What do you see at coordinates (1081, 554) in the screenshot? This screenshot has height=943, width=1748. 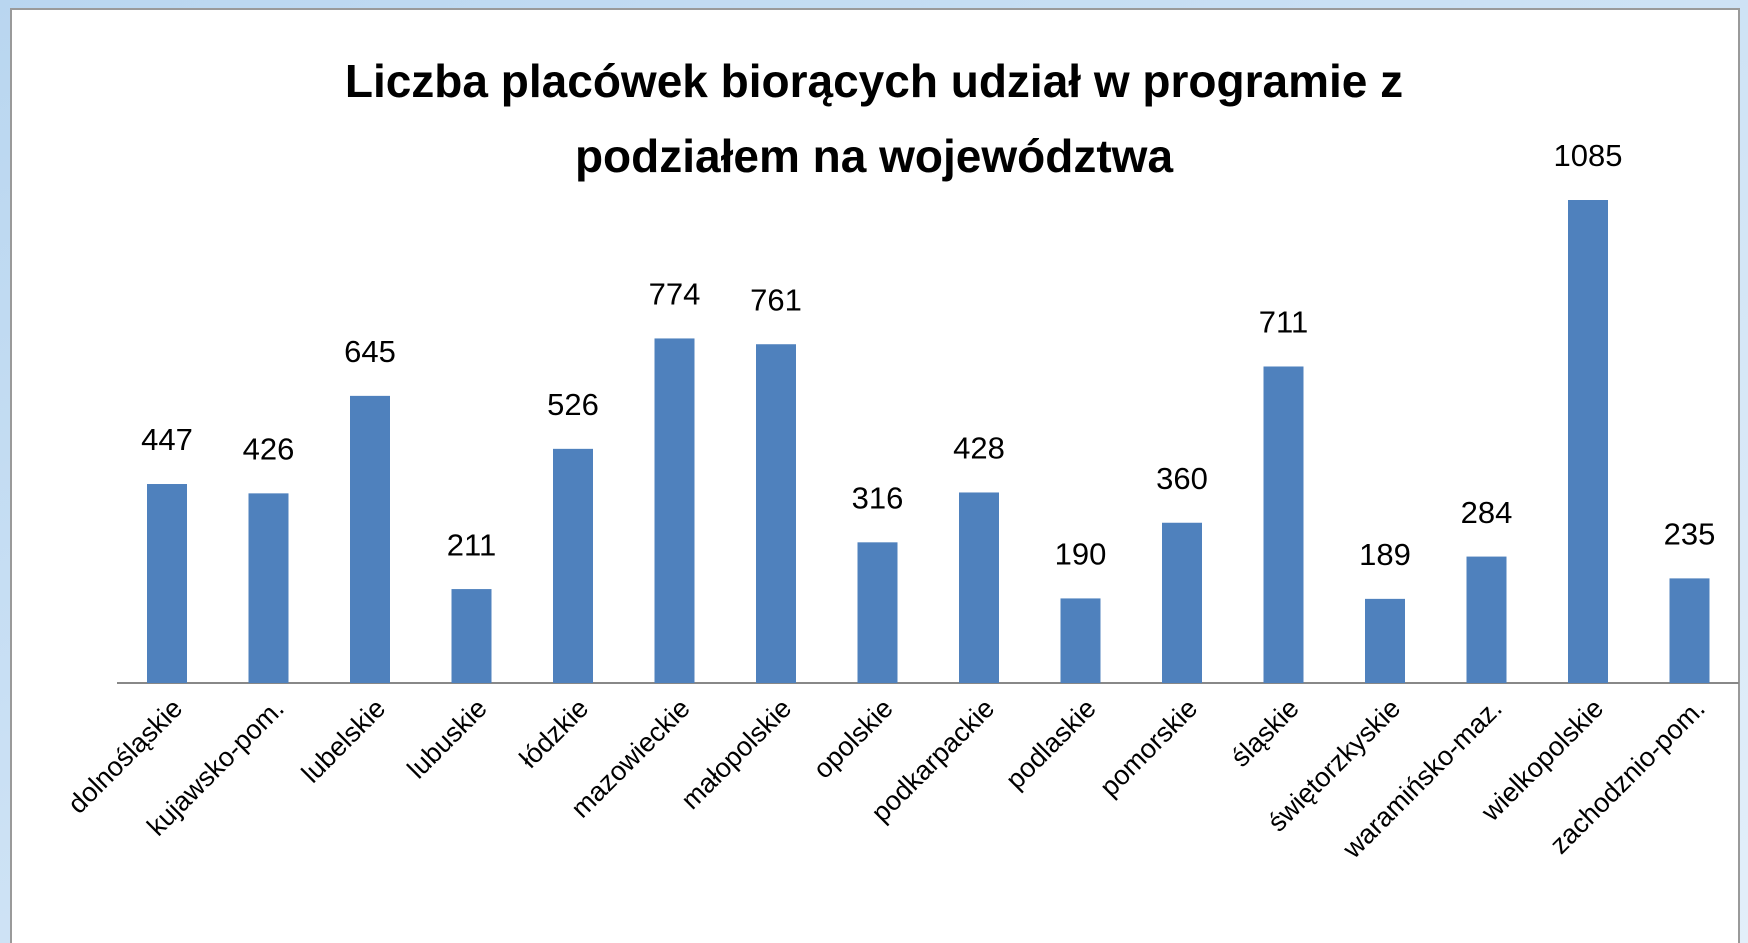 I see `data-label: 190` at bounding box center [1081, 554].